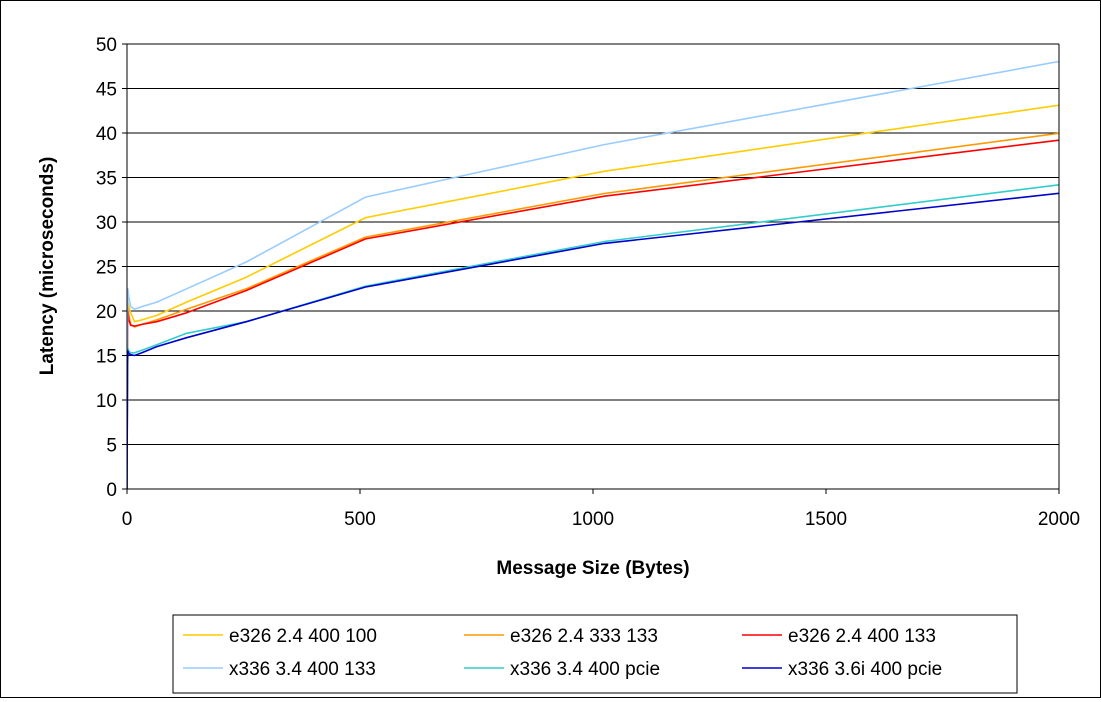  What do you see at coordinates (1059, 519) in the screenshot?
I see `x-tick-label: 2000` at bounding box center [1059, 519].